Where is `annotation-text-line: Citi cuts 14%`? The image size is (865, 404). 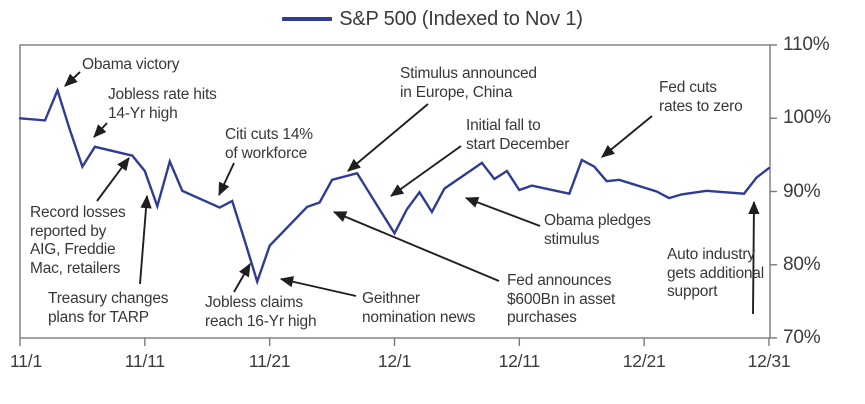 annotation-text-line: Citi cuts 14% is located at coordinates (269, 134).